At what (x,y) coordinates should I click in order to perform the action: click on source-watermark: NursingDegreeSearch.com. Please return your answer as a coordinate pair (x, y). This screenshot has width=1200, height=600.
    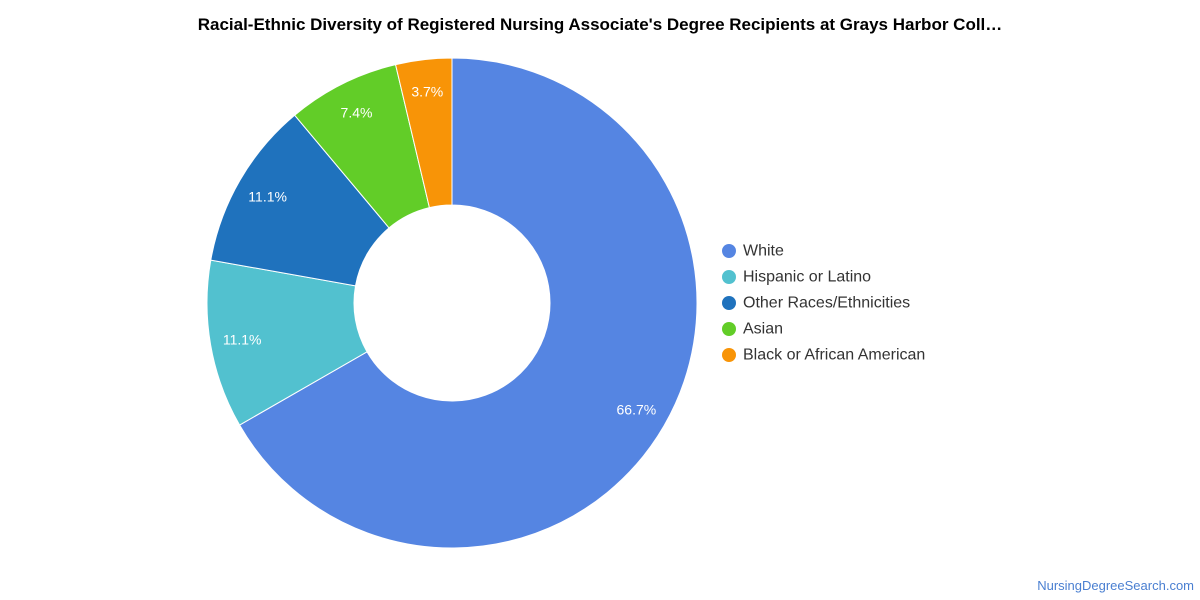
    Looking at the image, I should click on (1115, 585).